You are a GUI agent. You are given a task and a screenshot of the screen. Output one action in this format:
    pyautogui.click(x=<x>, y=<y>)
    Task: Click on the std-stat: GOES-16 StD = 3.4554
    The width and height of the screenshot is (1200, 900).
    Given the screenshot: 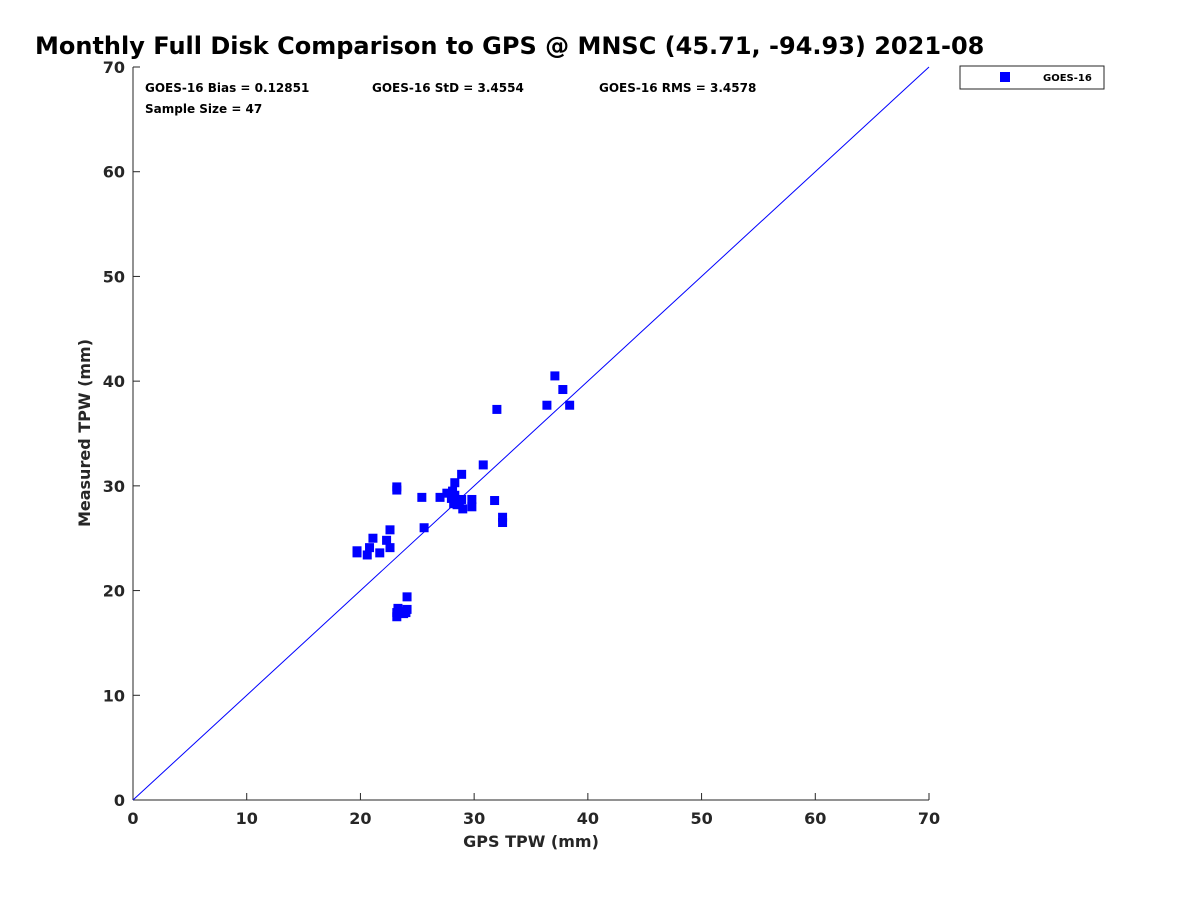 What is the action you would take?
    pyautogui.click(x=448, y=88)
    